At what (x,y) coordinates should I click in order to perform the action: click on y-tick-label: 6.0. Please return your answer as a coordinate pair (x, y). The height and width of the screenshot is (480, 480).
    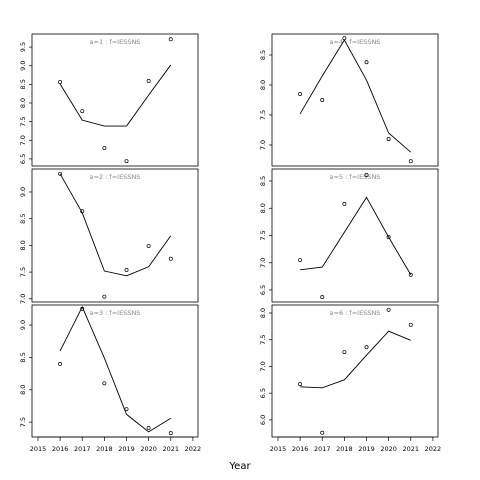
    Looking at the image, I should click on (263, 420).